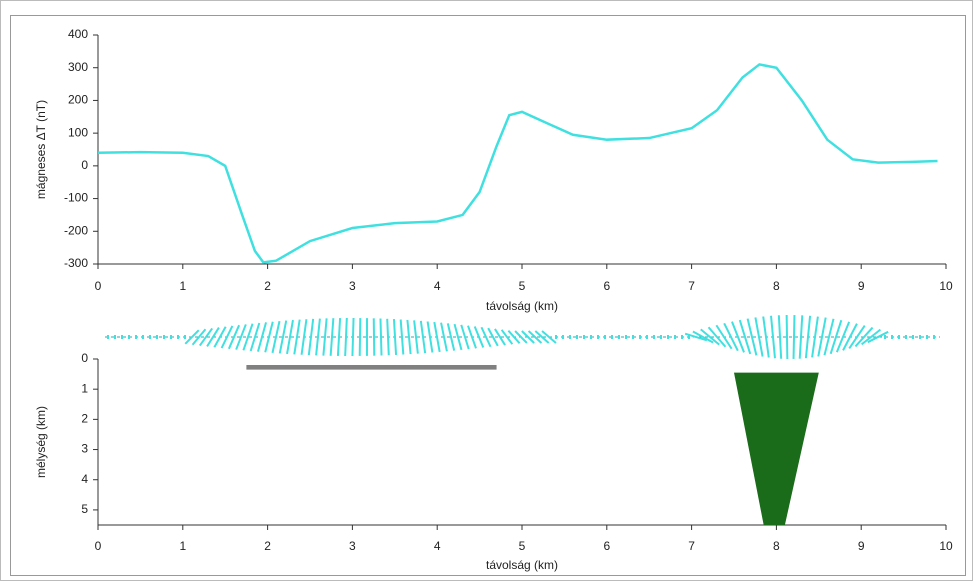 The width and height of the screenshot is (973, 586). What do you see at coordinates (41, 149) in the screenshot?
I see `y-axis-label: mágneses ΔT (nT)` at bounding box center [41, 149].